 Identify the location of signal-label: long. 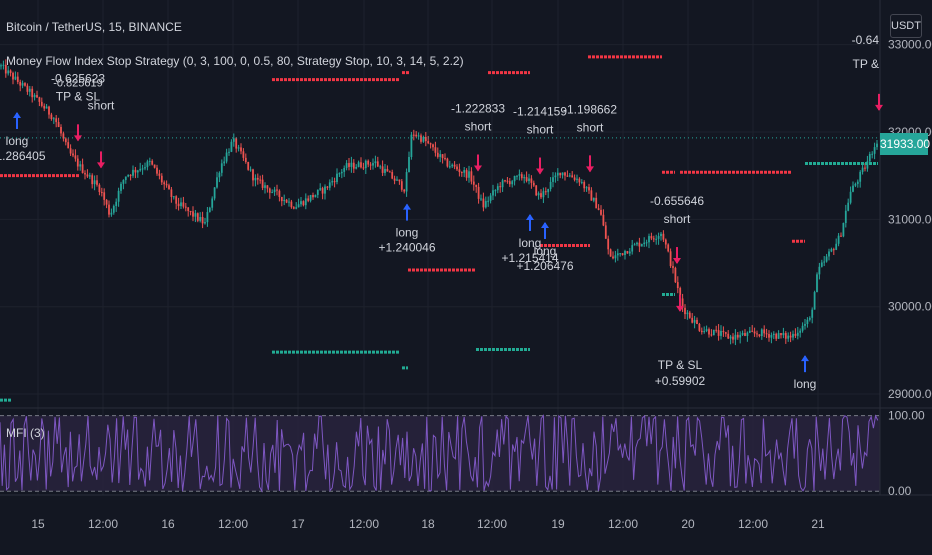
(530, 243).